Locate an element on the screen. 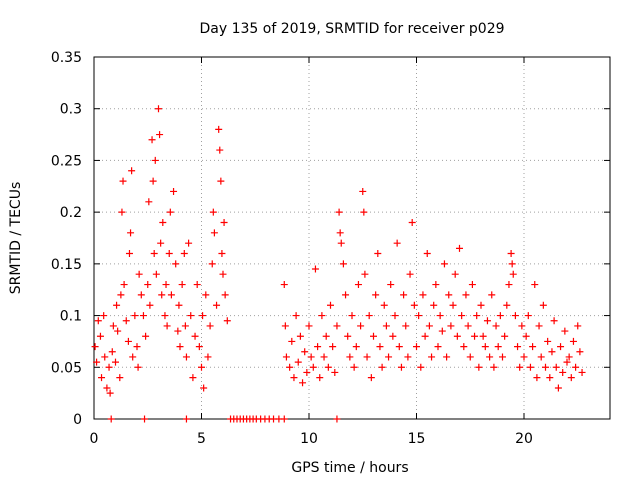 The height and width of the screenshot is (480, 640). y-tick-label: 0 is located at coordinates (77, 420).